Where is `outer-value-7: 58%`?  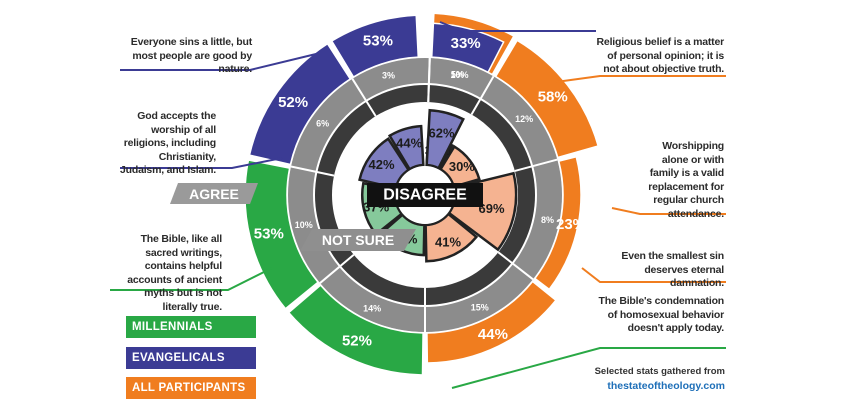 outer-value-7: 58% is located at coordinates (553, 96).